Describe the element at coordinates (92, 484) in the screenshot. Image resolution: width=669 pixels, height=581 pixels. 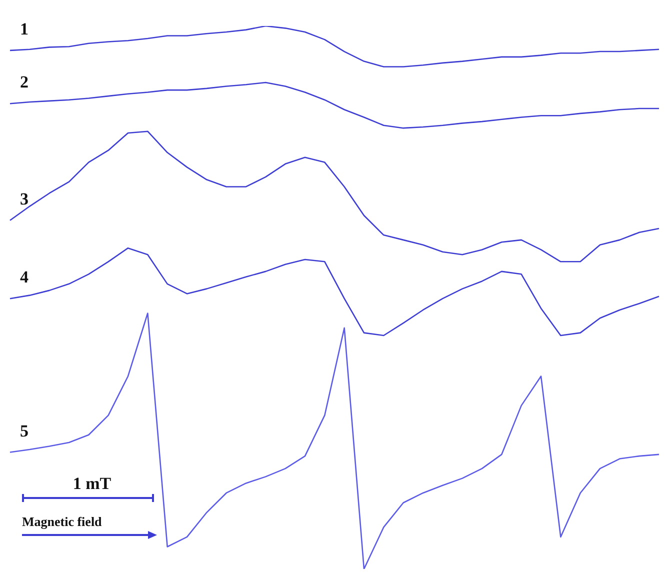
I see `annotation: 1 mT` at that location.